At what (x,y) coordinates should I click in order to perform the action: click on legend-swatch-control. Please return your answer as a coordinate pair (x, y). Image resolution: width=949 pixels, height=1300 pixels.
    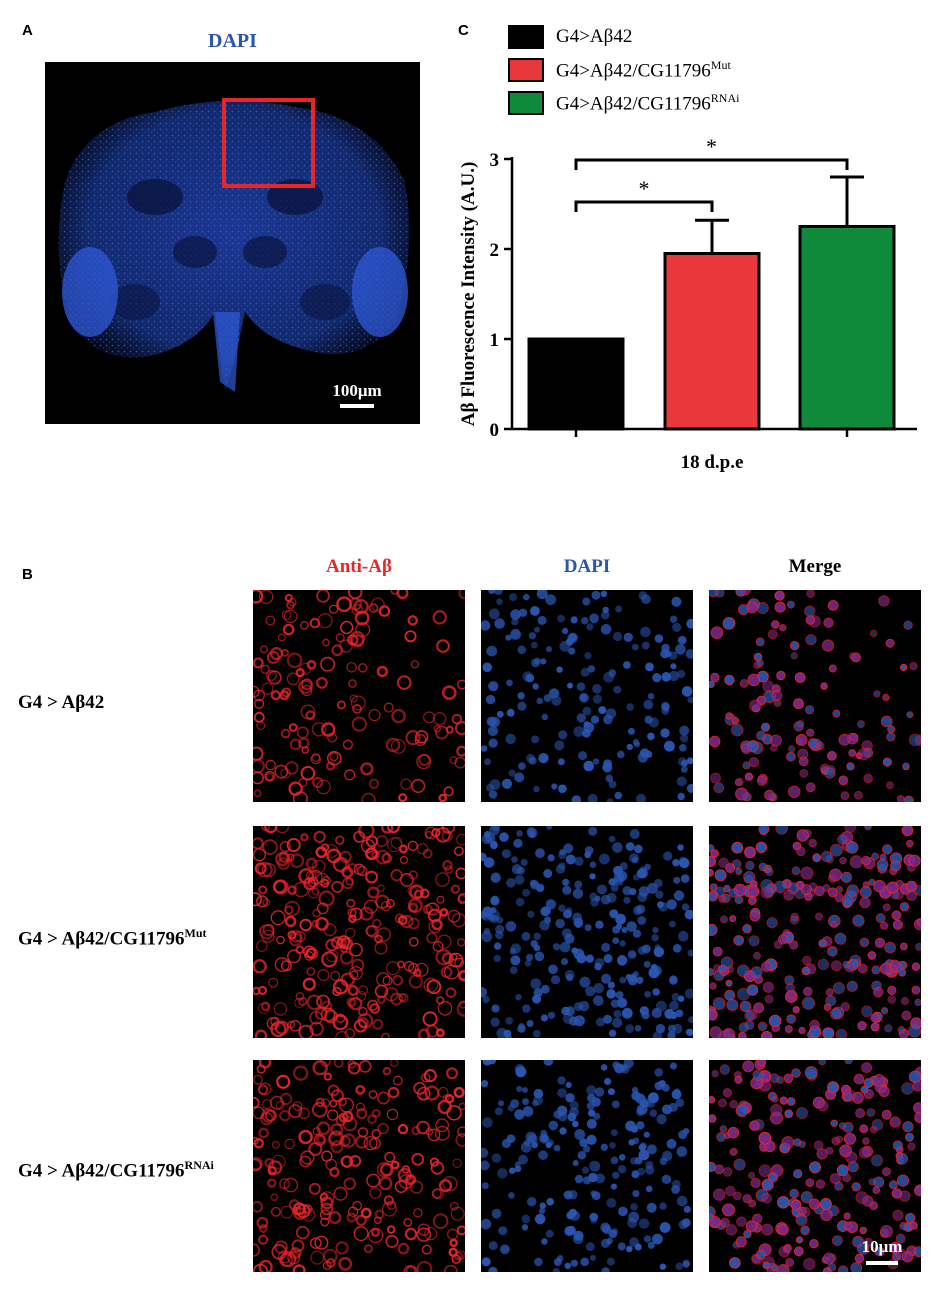
    Looking at the image, I should click on (526, 37).